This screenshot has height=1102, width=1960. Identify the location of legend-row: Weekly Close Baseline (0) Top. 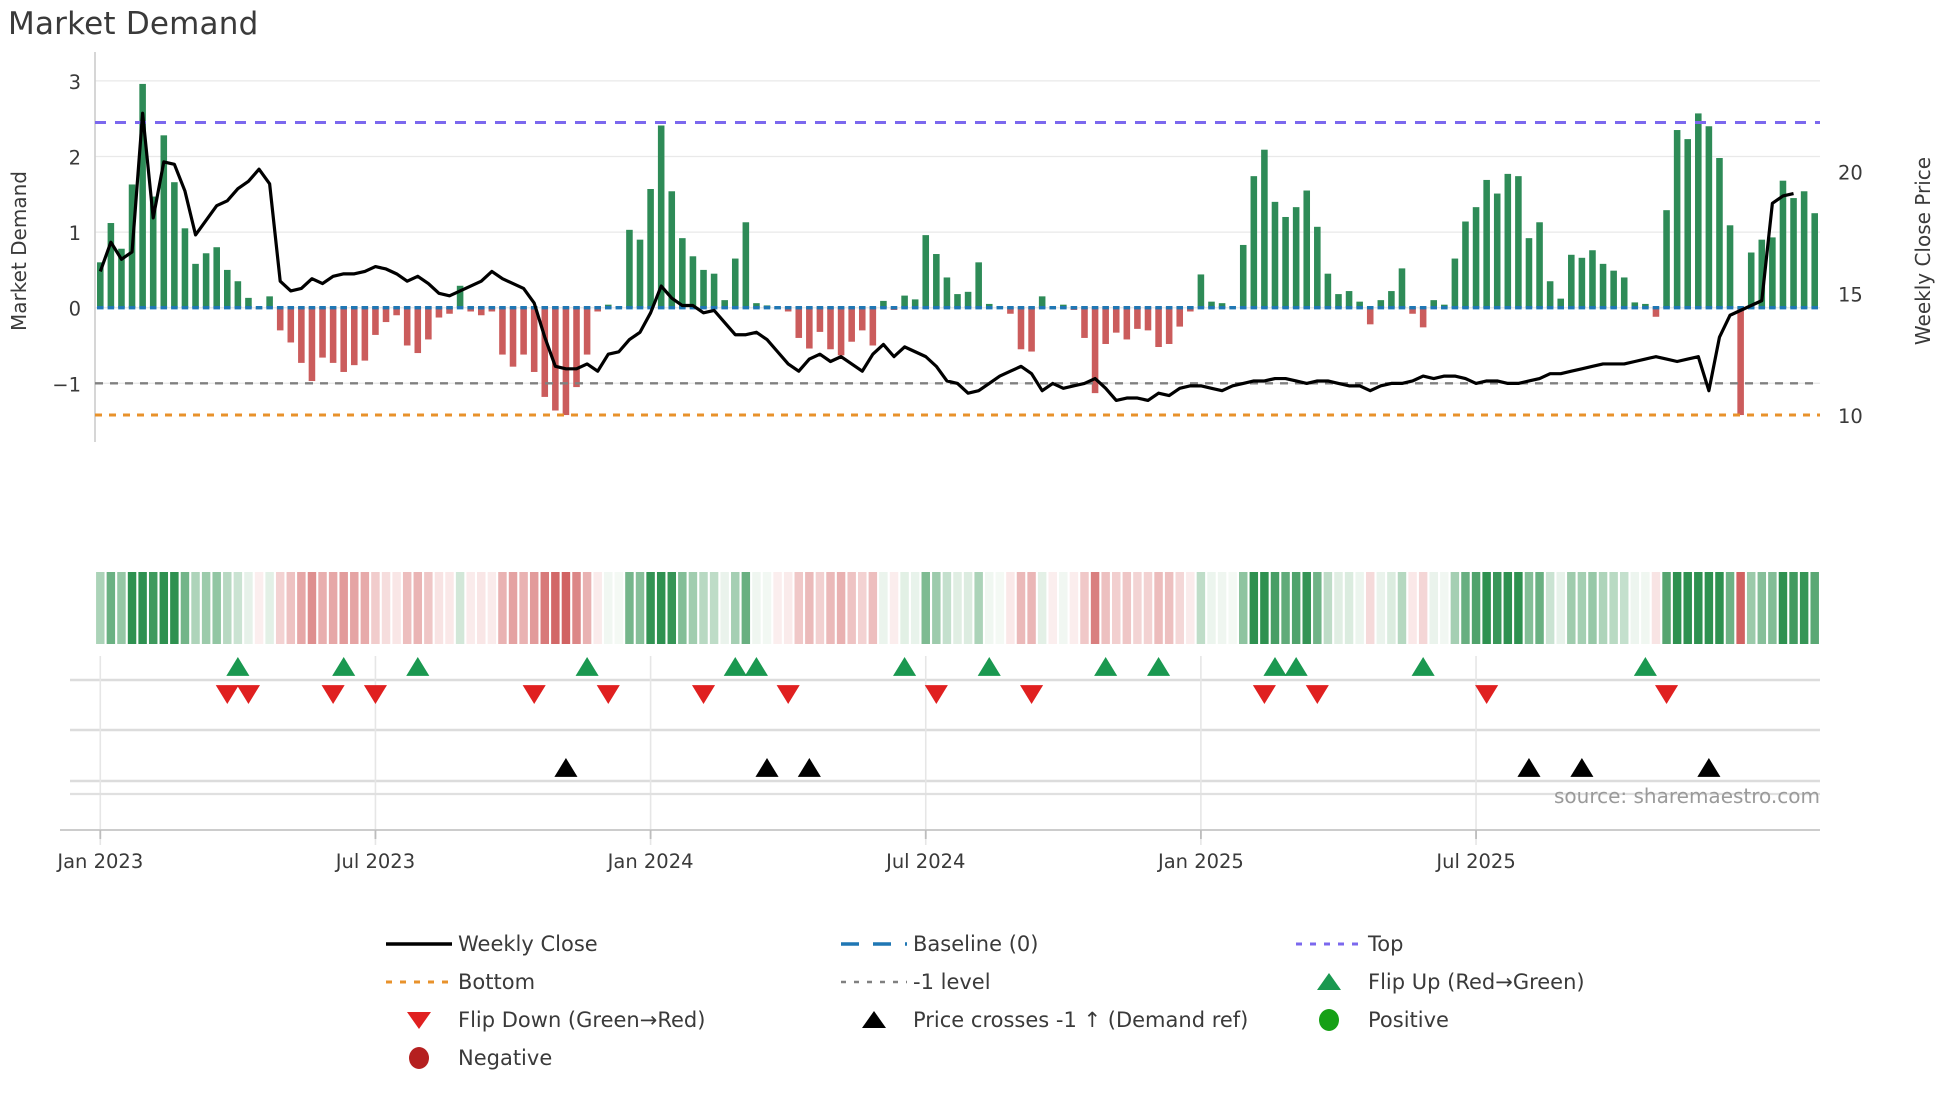
(1055, 944).